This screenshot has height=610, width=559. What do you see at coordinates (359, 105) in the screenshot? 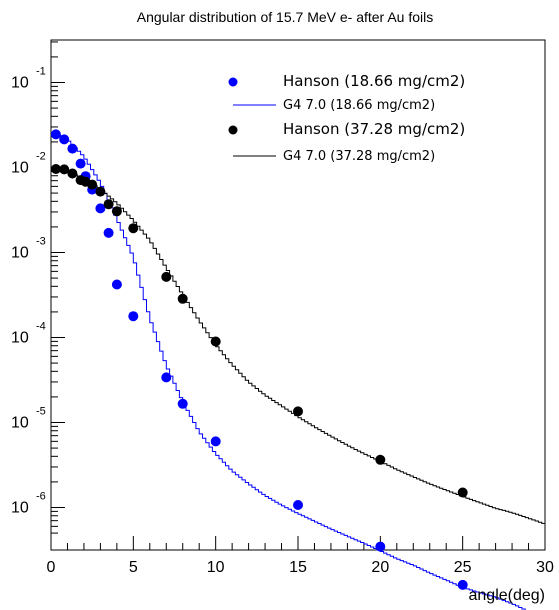
I see `legend-label: G4 7.0 (18.66 mg/cm2)` at bounding box center [359, 105].